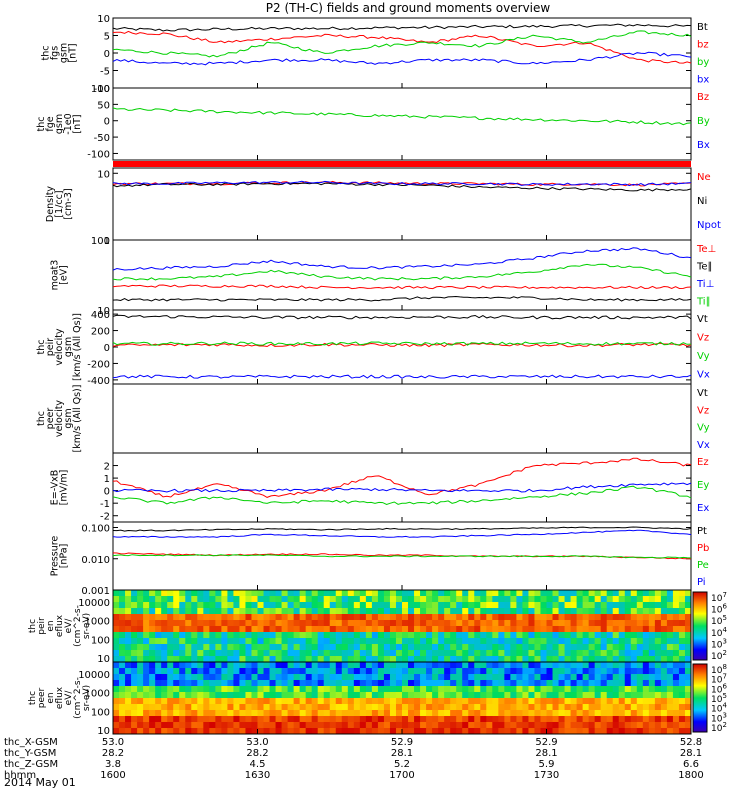 This screenshot has width=750, height=800. I want to click on colorbar-tick-label: 10³, so click(719, 717).